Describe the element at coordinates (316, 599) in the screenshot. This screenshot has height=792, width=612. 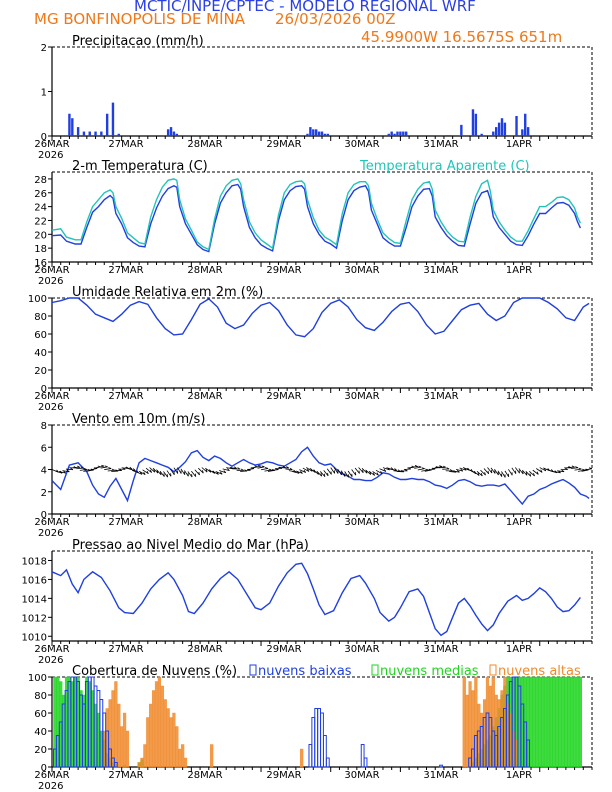
I see `pres-series-line` at that location.